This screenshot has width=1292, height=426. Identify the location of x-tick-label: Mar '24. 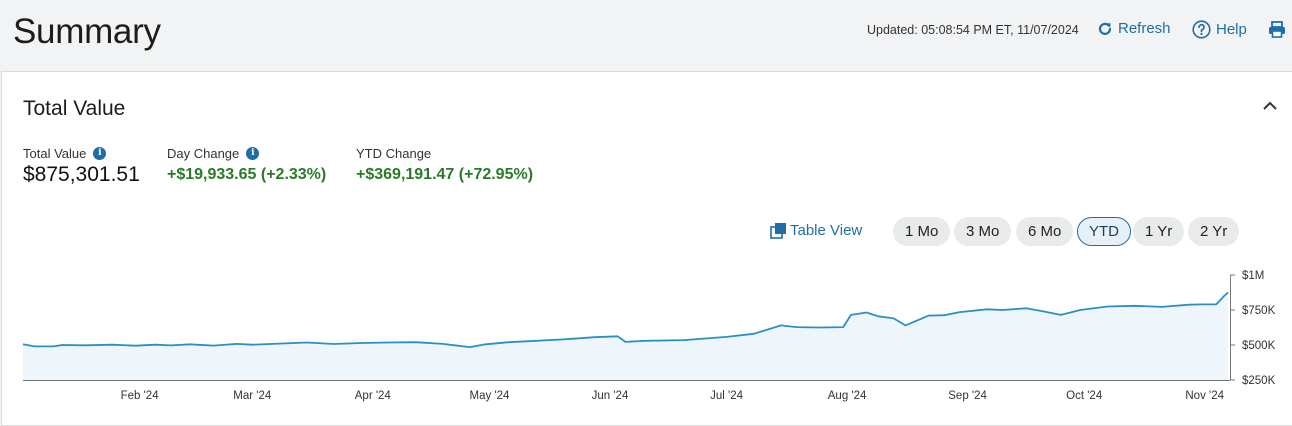
(252, 396).